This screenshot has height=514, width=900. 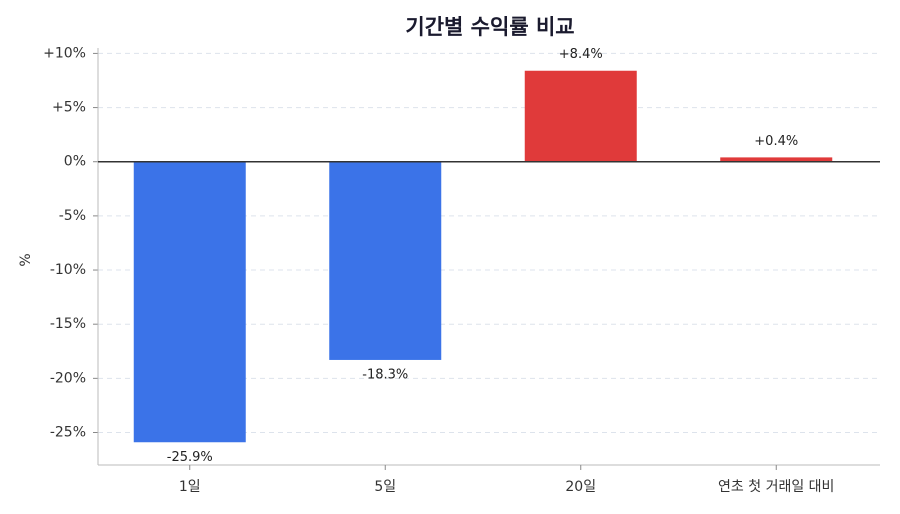 What do you see at coordinates (68, 433) in the screenshot?
I see `y-tick-label: -25%` at bounding box center [68, 433].